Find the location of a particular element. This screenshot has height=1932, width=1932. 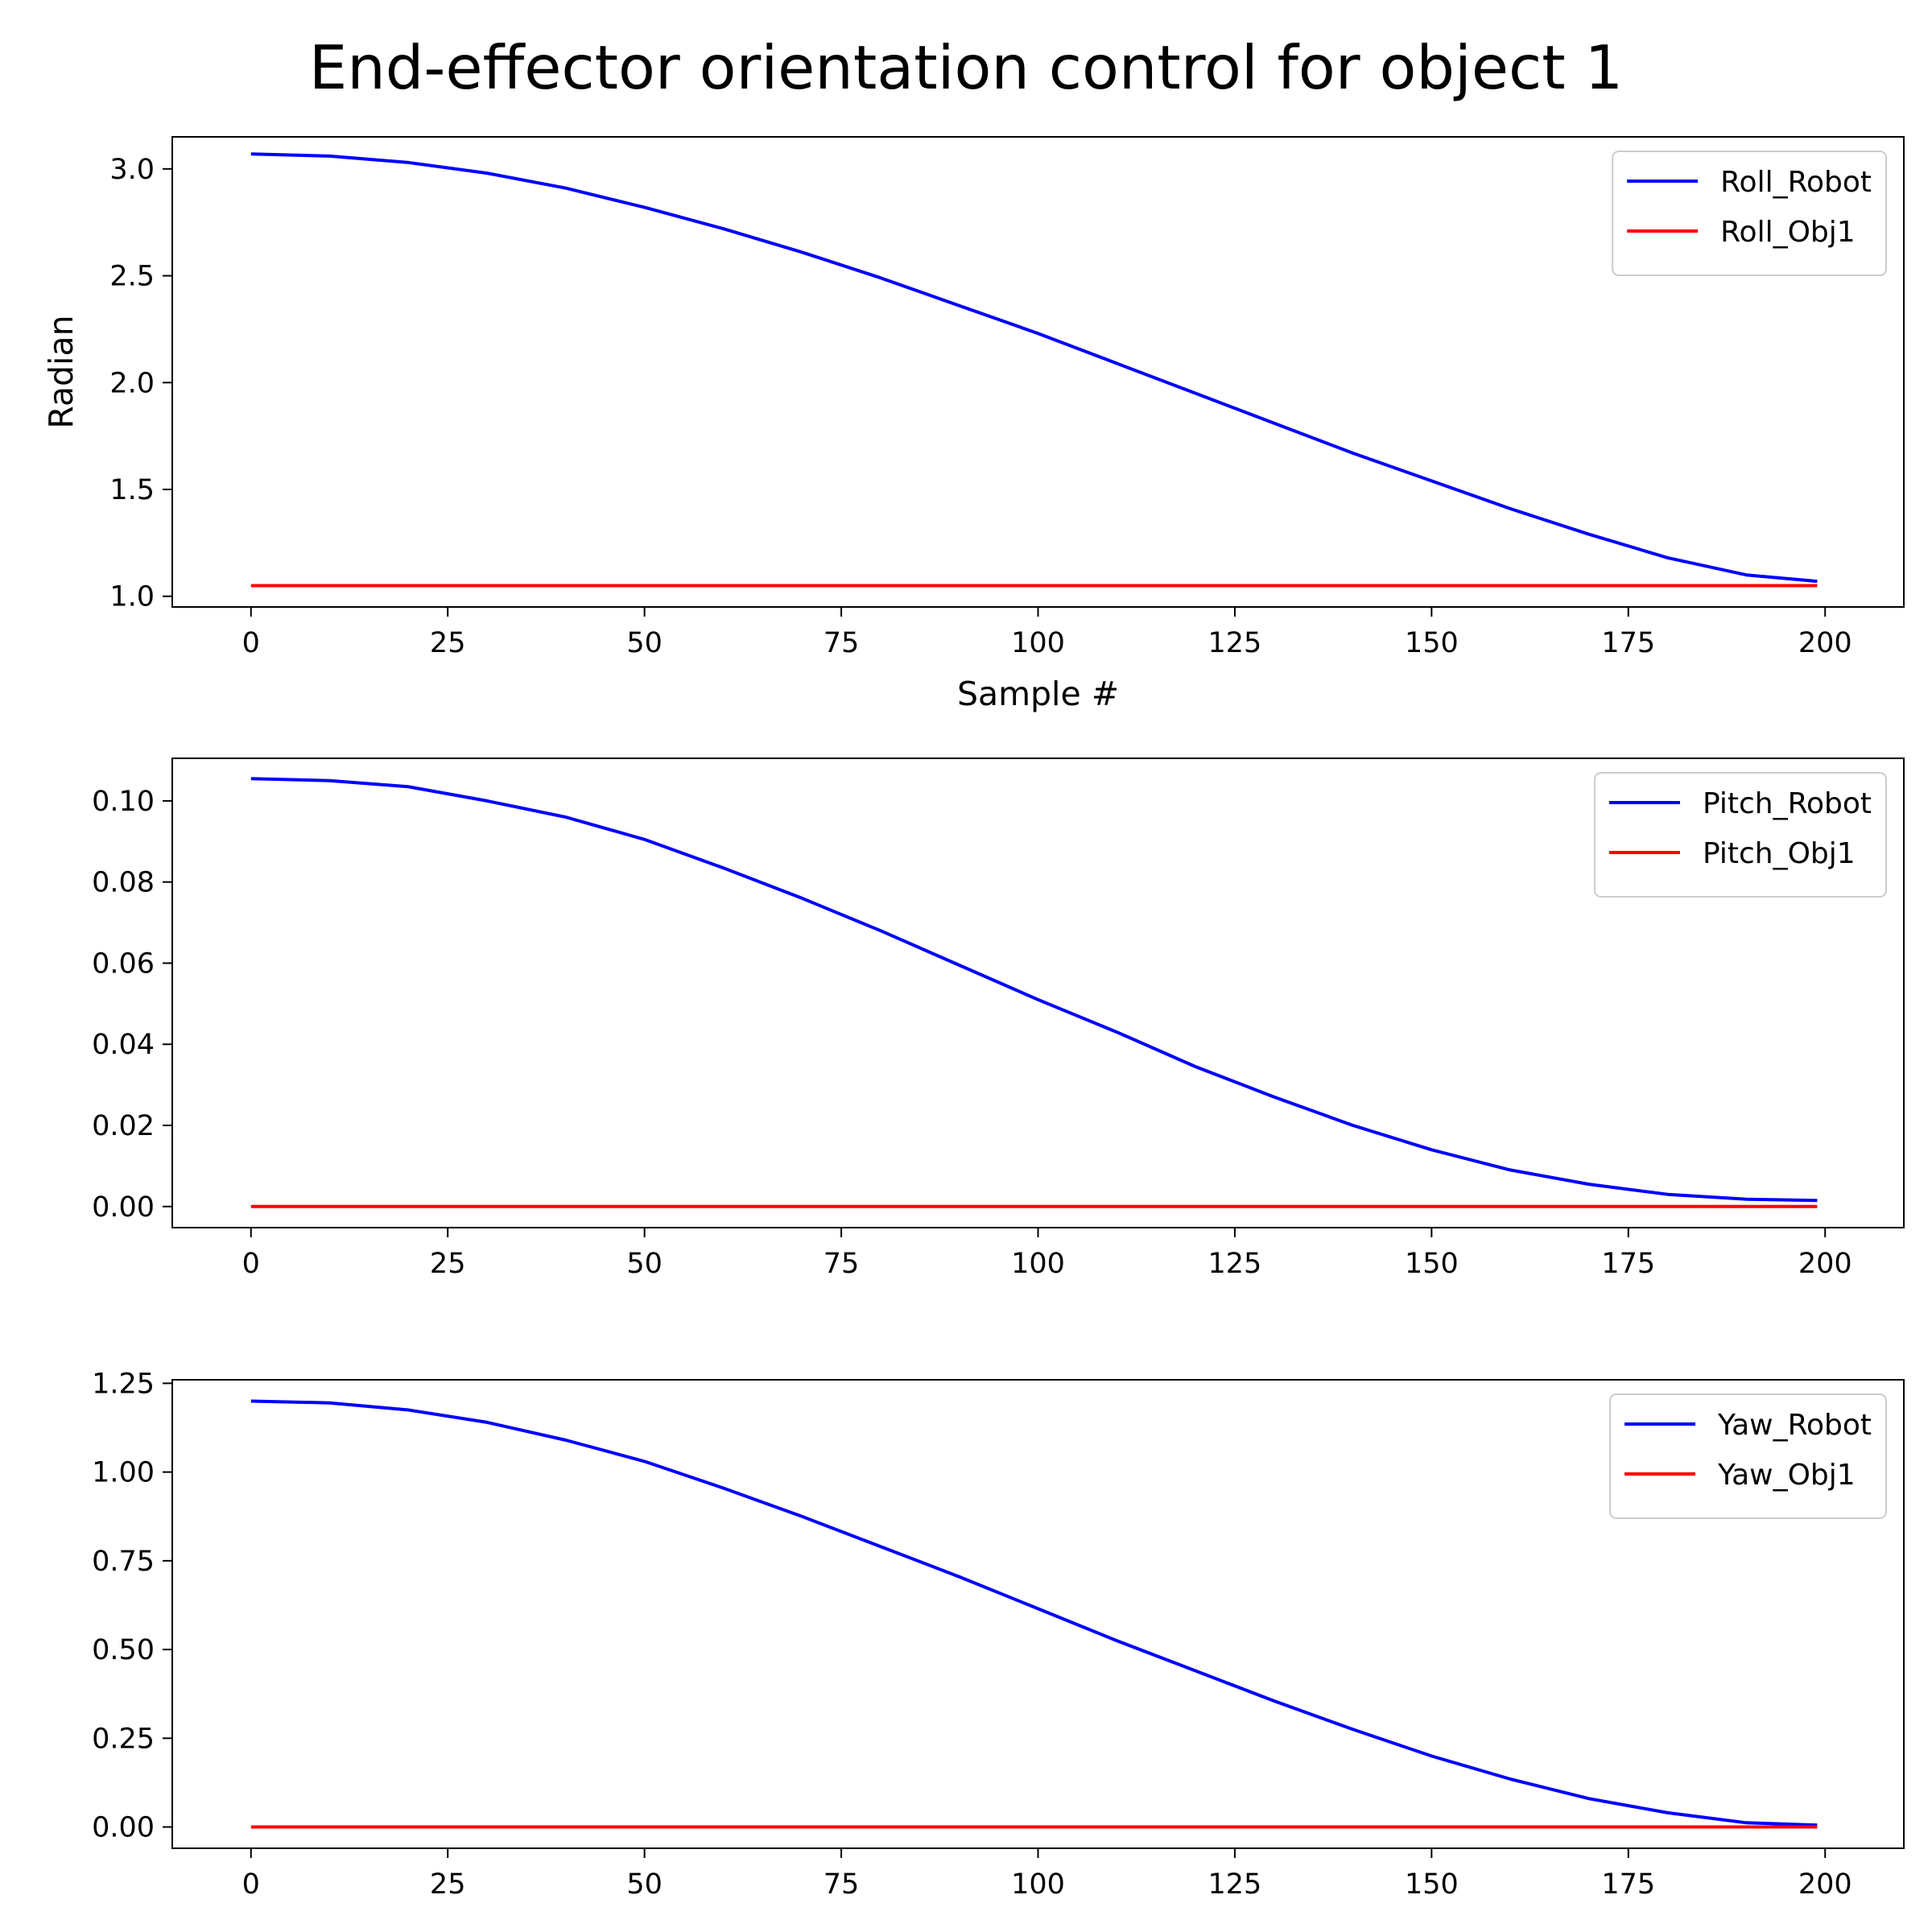

roll-x-axis-label: Sample # is located at coordinates (1038, 694).